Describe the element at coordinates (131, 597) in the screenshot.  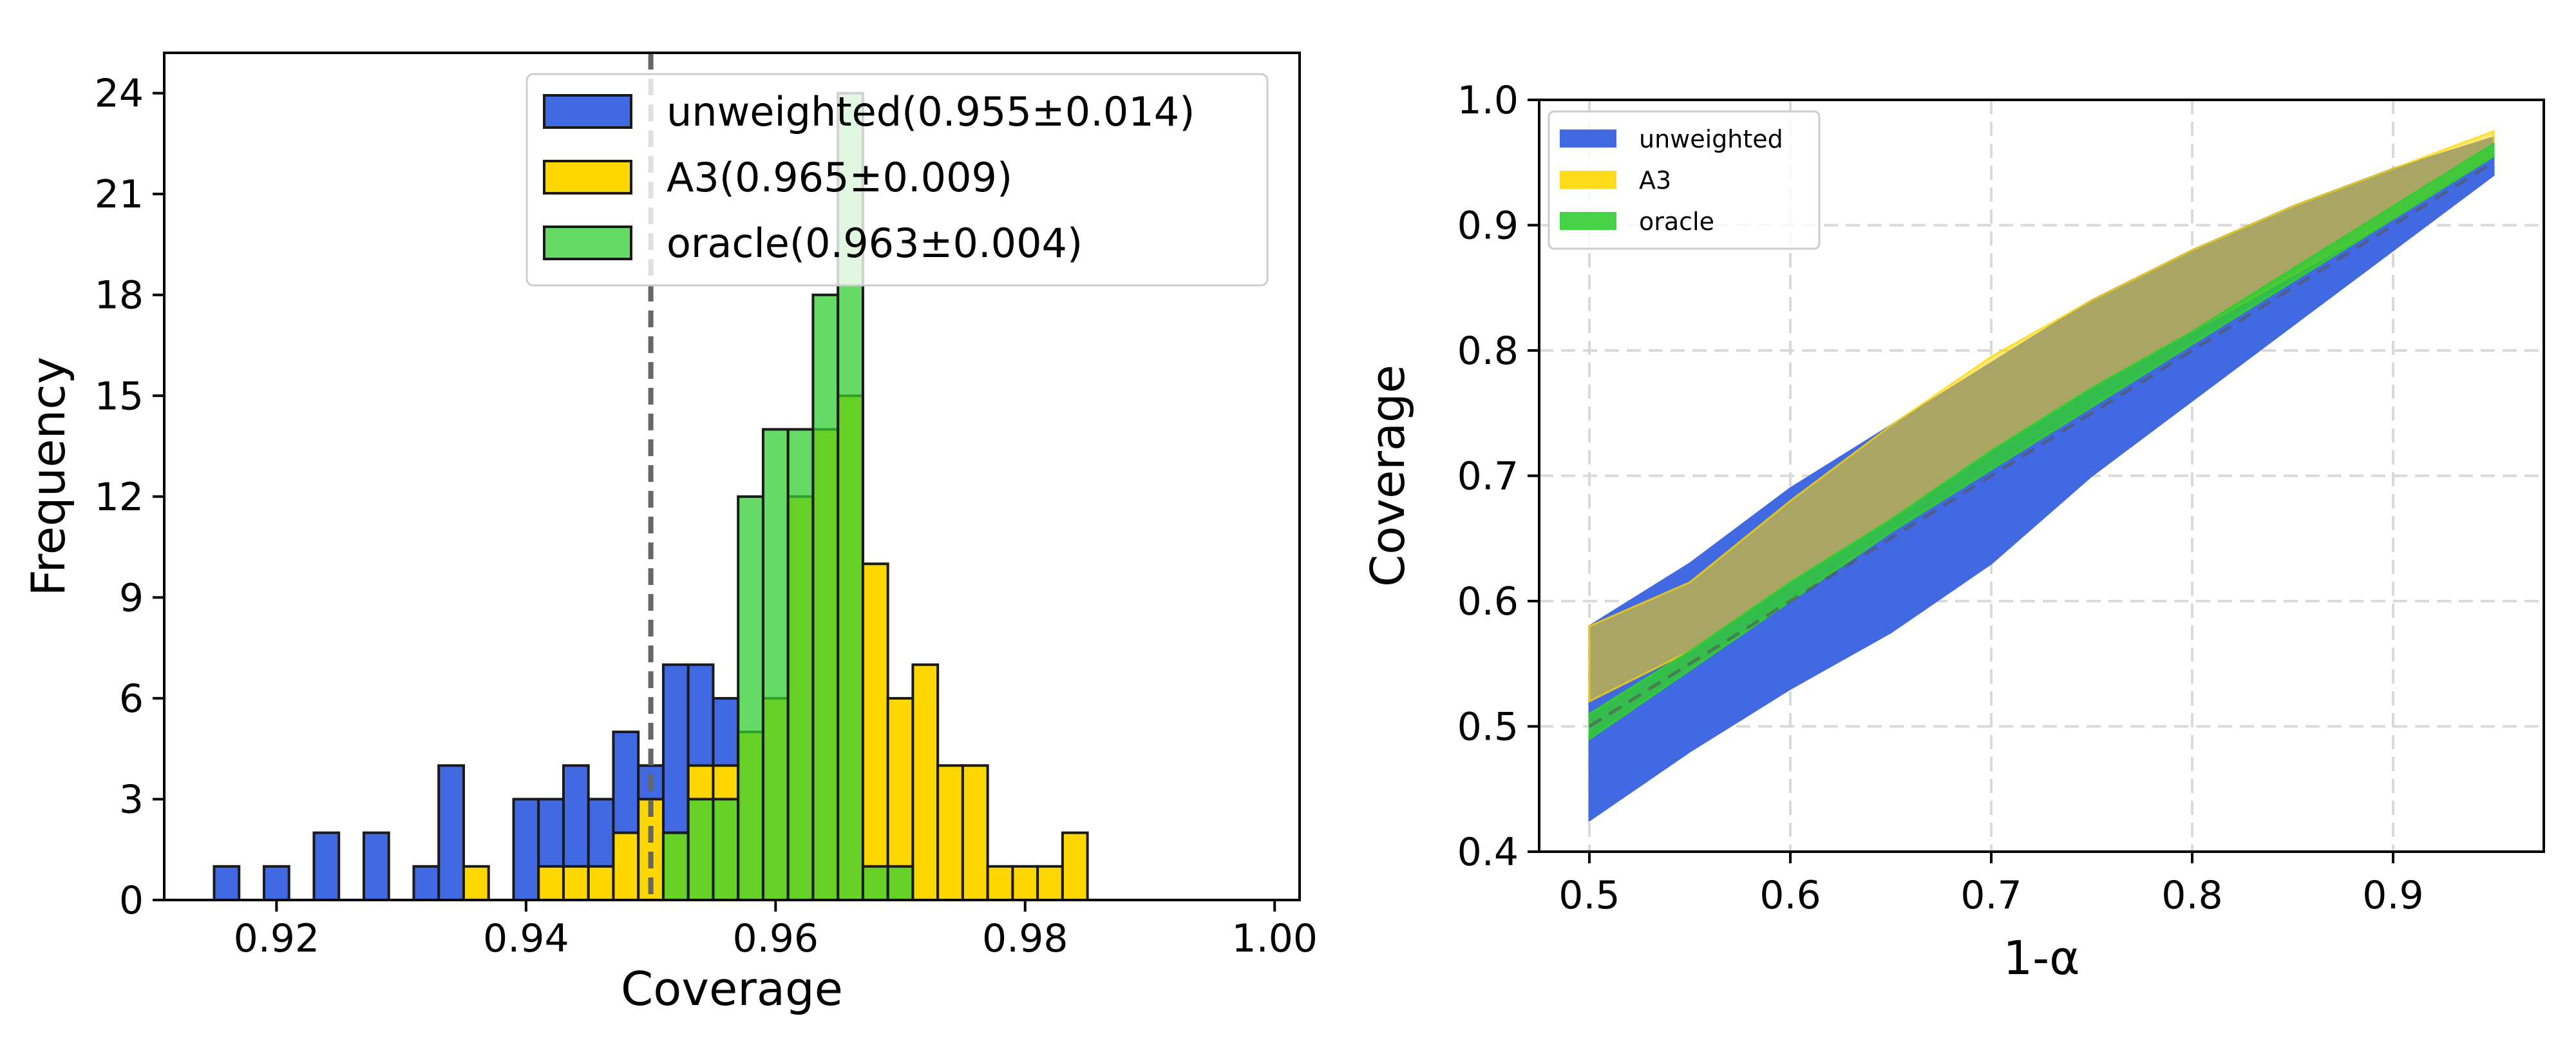
I see `histogram-y-tick-label: 9` at that location.